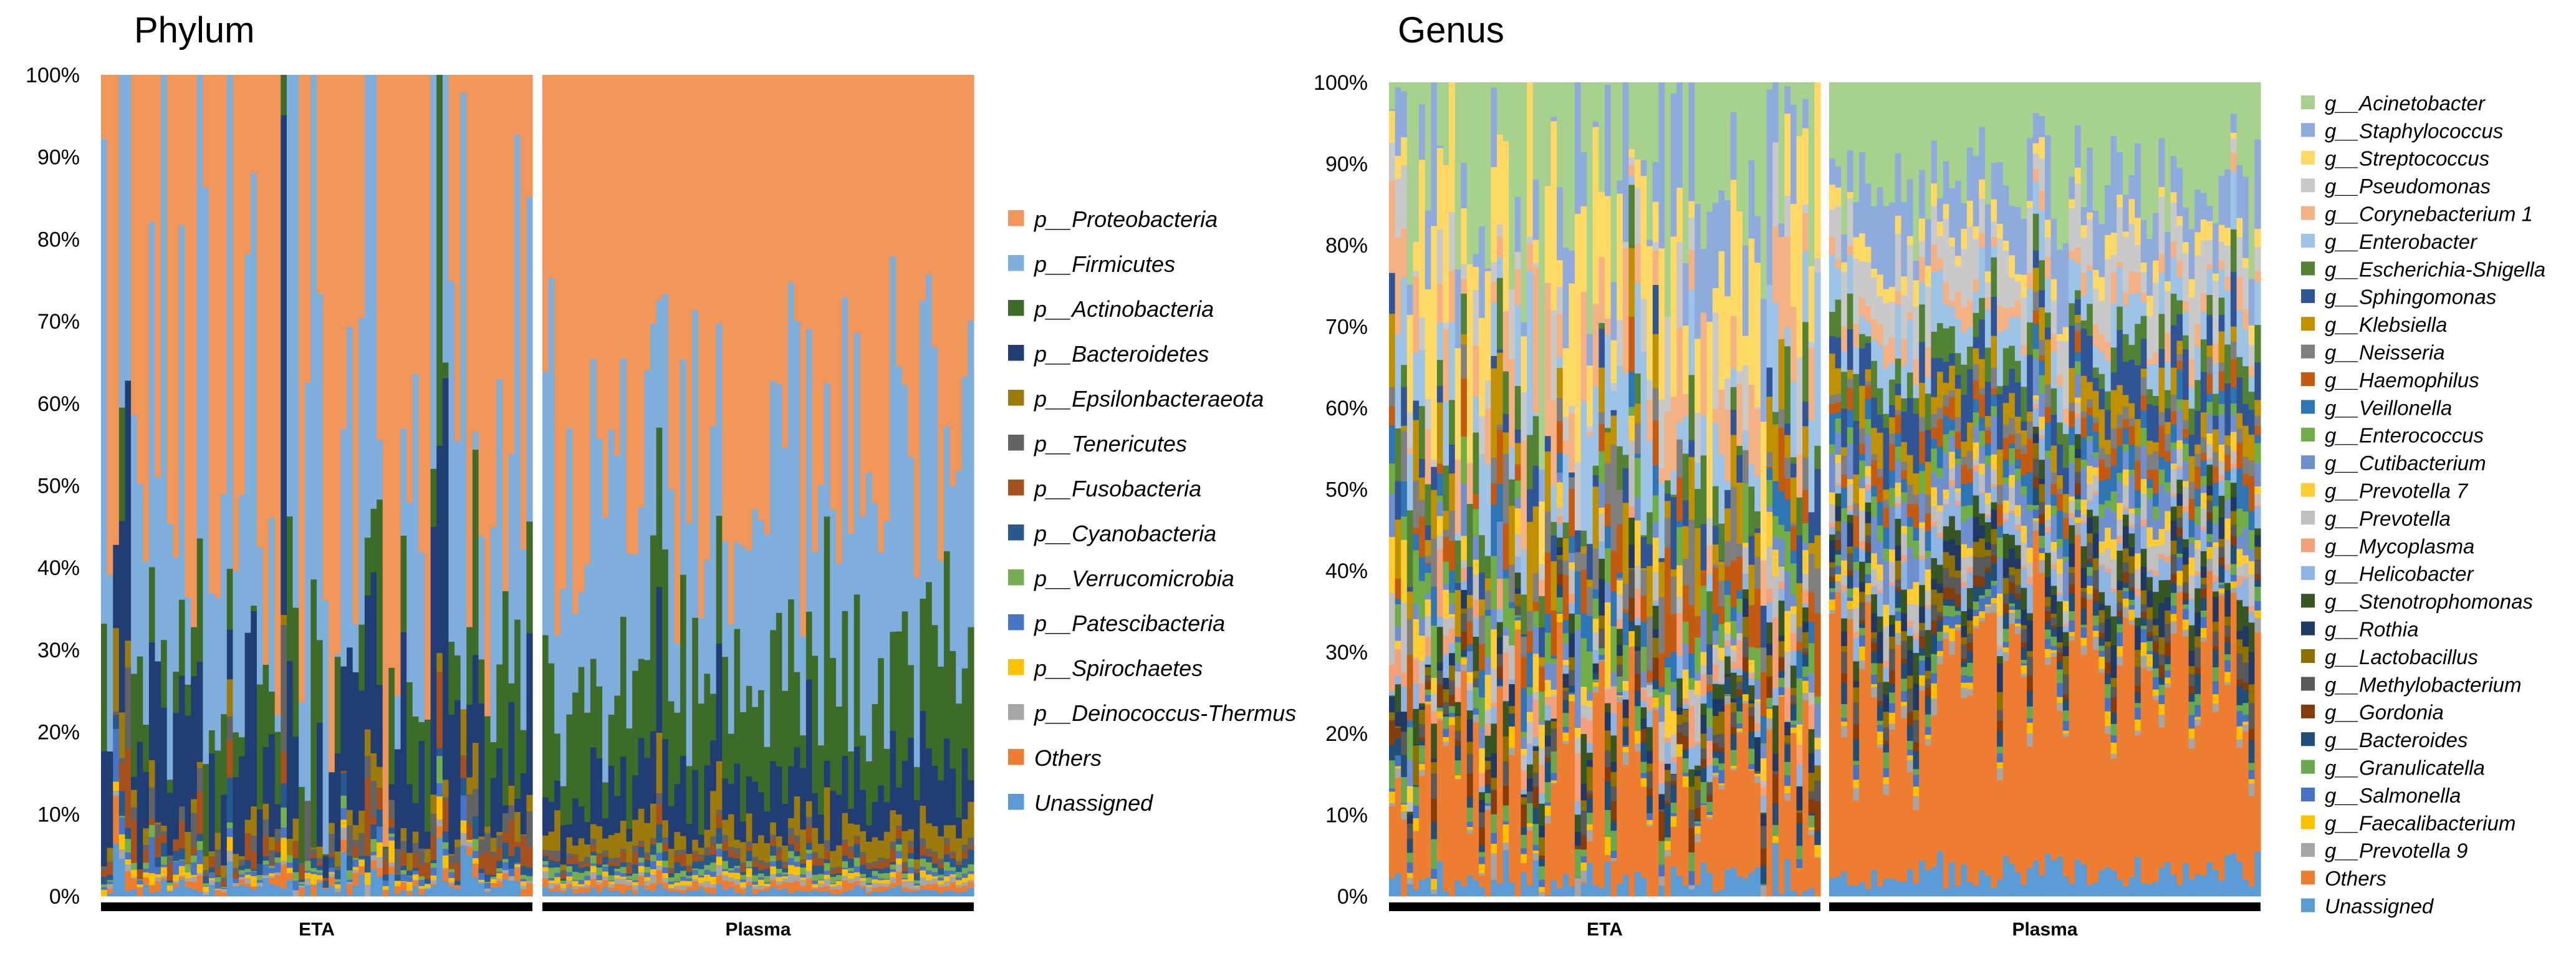  I want to click on y-tick-label: 10%, so click(58, 814).